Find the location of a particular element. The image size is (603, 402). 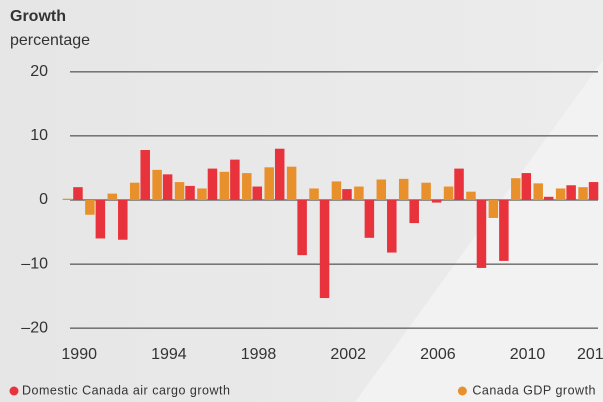

y-tick-label: 20 is located at coordinates (39, 71).